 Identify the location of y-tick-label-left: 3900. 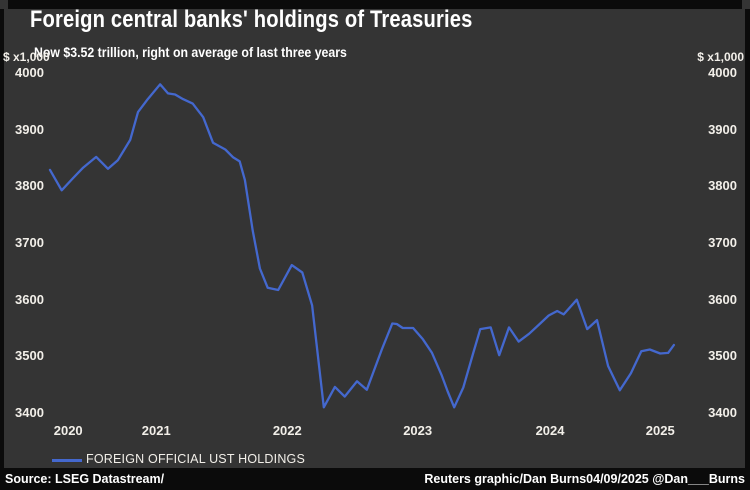
(29, 129).